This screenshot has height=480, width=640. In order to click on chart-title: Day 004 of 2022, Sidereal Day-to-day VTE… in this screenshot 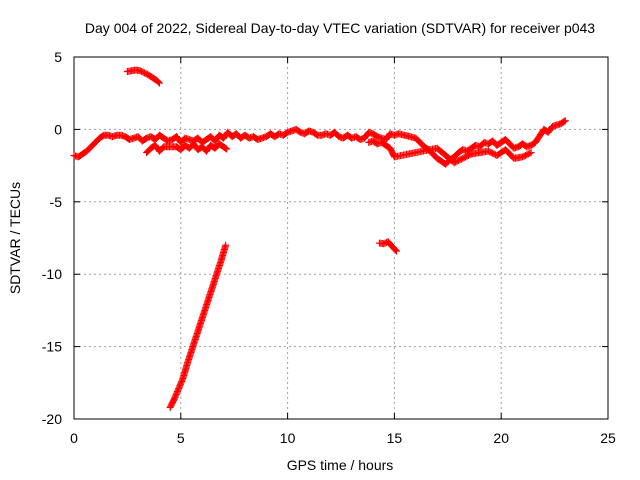, I will do `click(340, 28)`.